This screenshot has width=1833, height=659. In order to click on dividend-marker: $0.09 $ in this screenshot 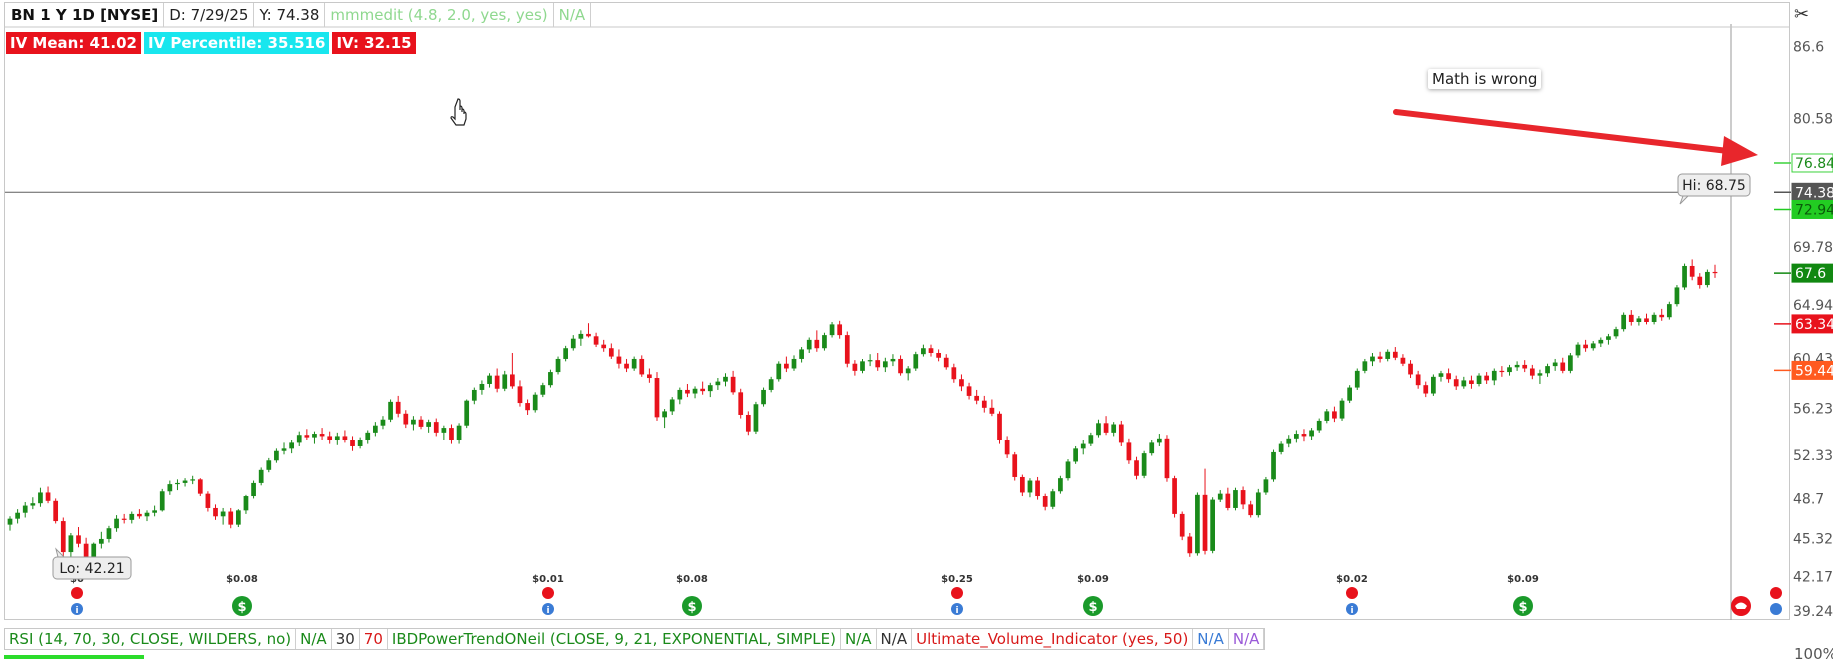, I will do `click(1523, 595)`.